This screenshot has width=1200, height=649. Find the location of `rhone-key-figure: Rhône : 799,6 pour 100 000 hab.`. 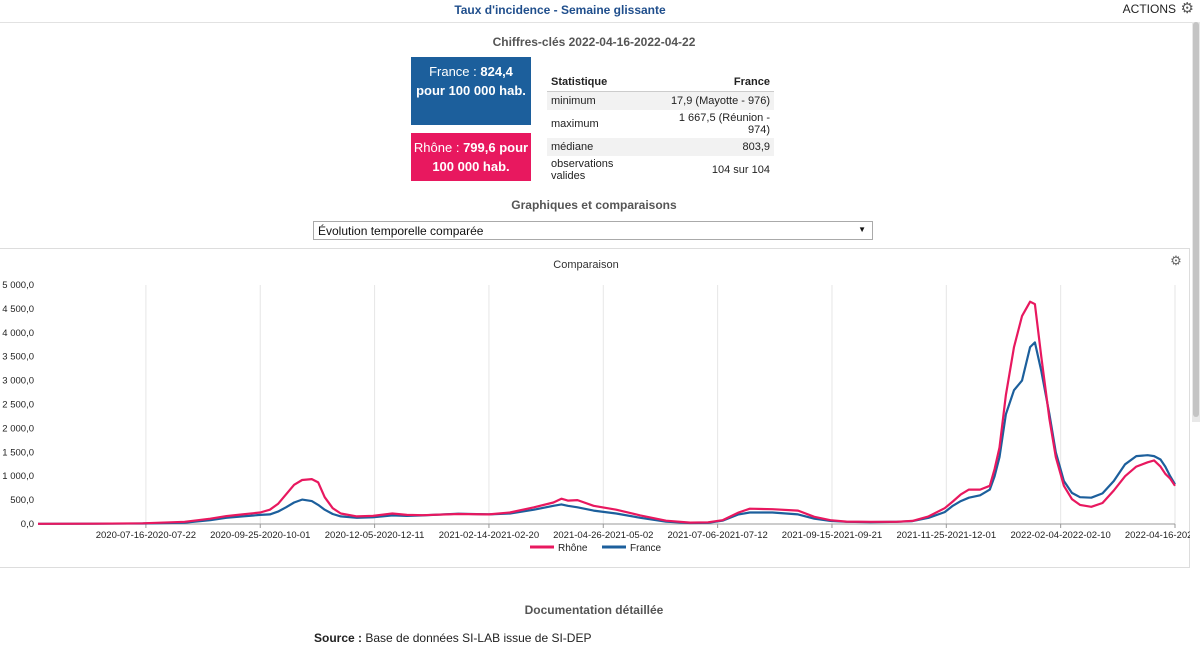

rhone-key-figure: Rhône : 799,6 pour 100 000 hab. is located at coordinates (471, 157).